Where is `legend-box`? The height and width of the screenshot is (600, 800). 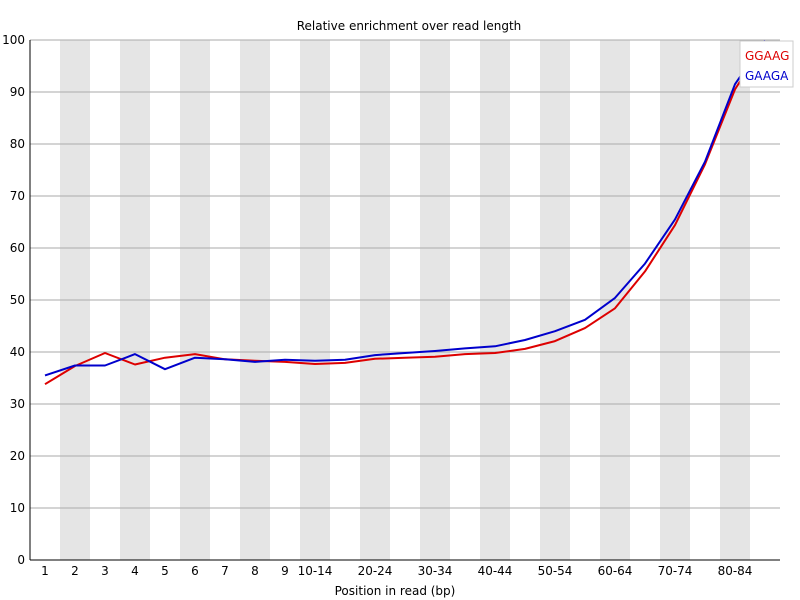
legend-box is located at coordinates (766, 64).